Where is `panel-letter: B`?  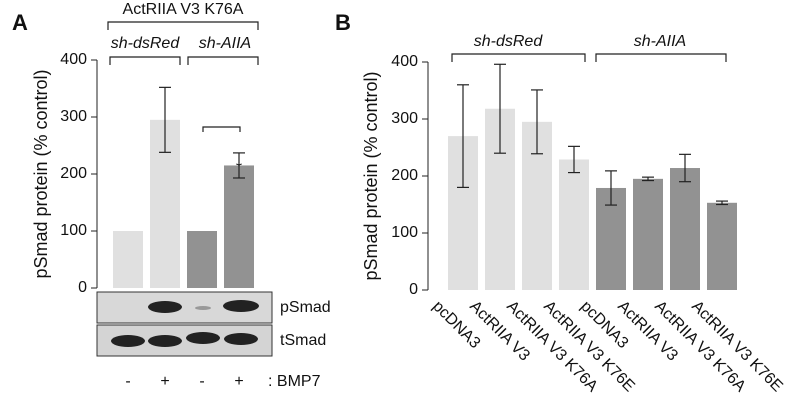
panel-letter: B is located at coordinates (343, 22).